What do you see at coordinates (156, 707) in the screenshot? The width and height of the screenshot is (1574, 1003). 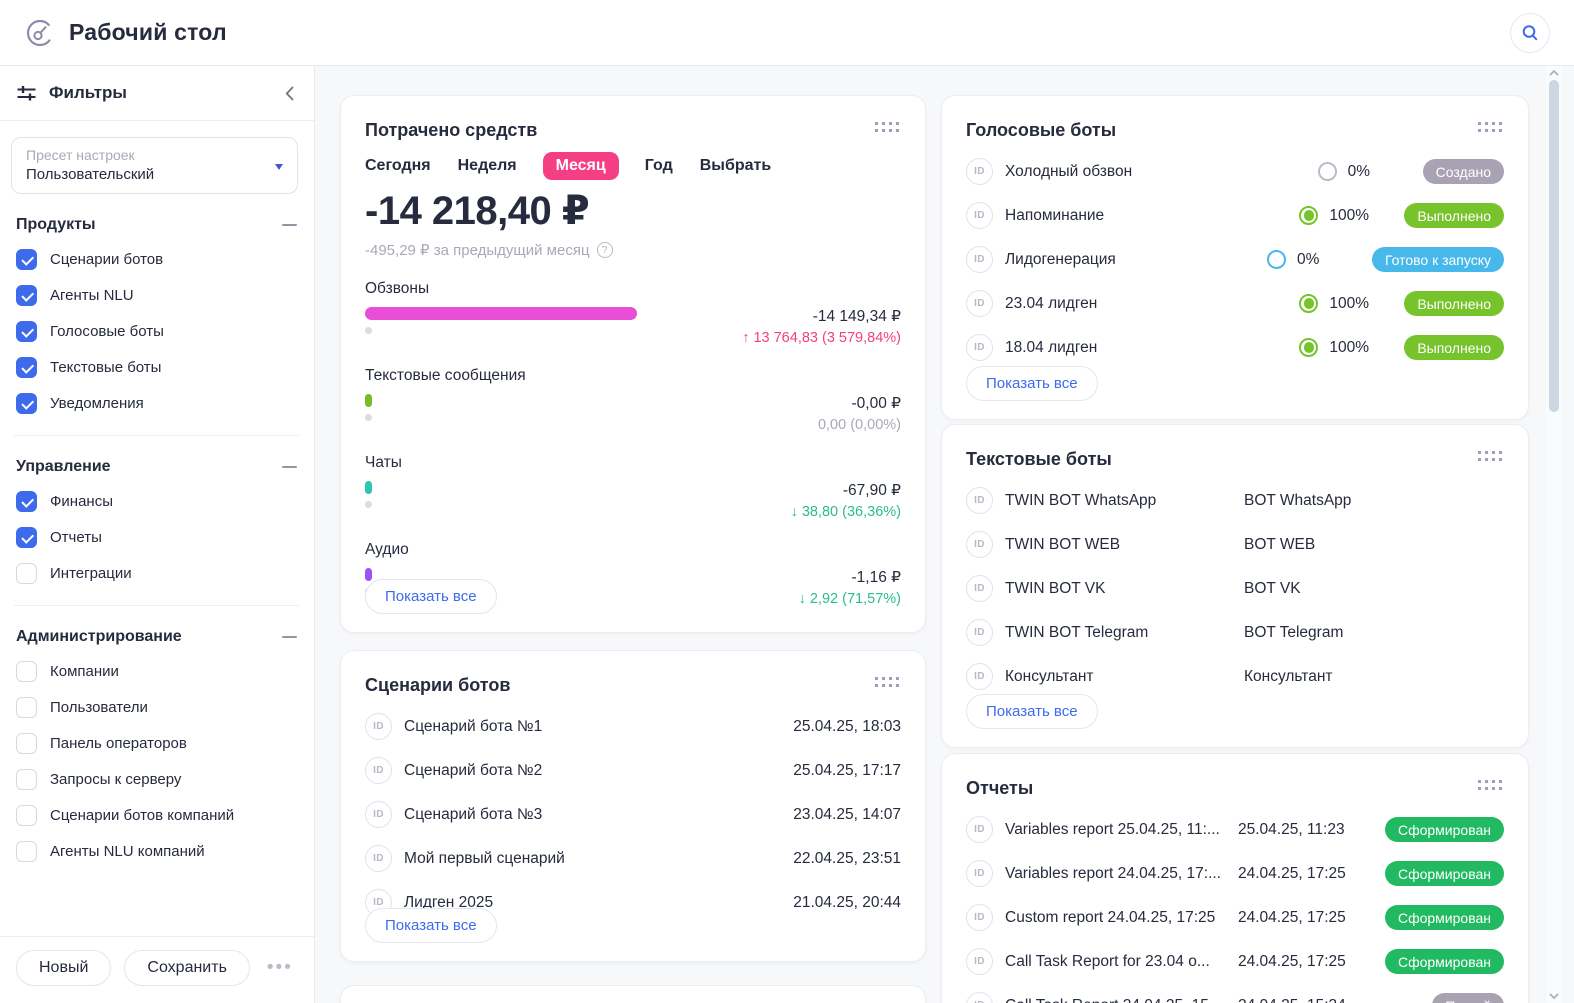 I see `filter-item-users: Пользователи` at bounding box center [156, 707].